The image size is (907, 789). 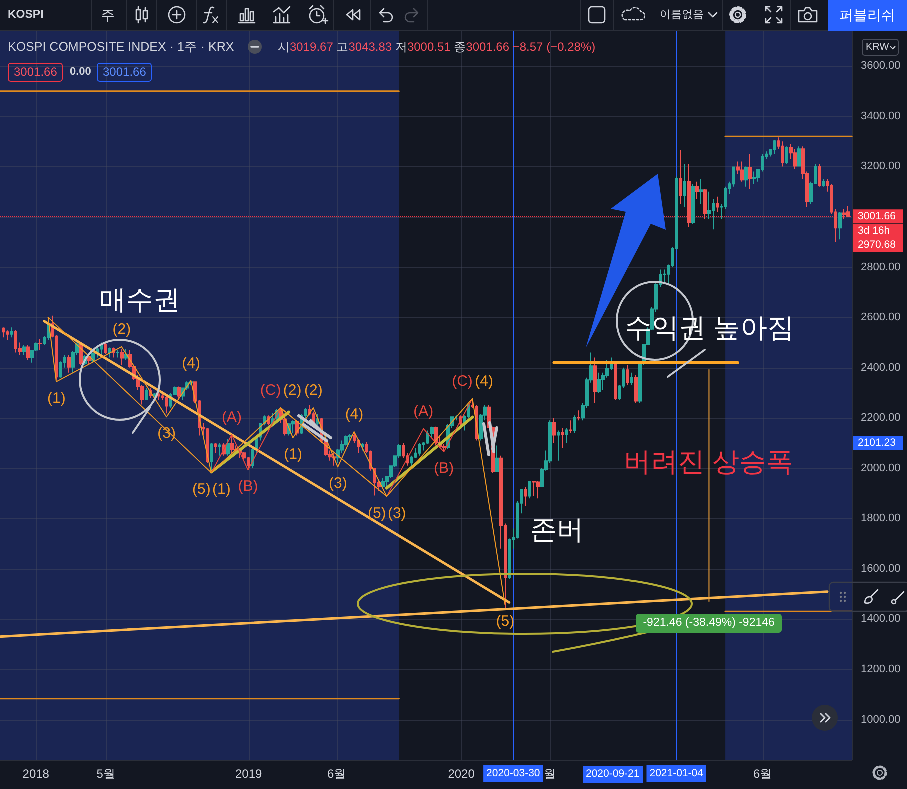 I want to click on y-tick-label: 1000.00, so click(x=881, y=720).